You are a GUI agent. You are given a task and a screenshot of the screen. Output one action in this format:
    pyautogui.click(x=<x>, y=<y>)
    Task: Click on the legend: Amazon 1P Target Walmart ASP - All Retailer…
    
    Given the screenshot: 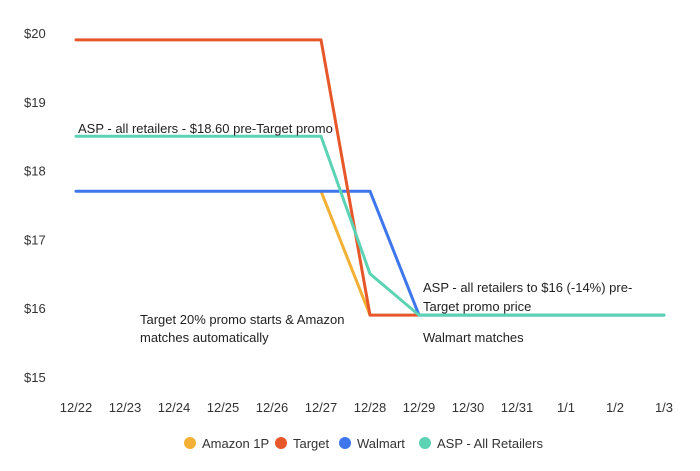 What is the action you would take?
    pyautogui.click(x=363, y=443)
    